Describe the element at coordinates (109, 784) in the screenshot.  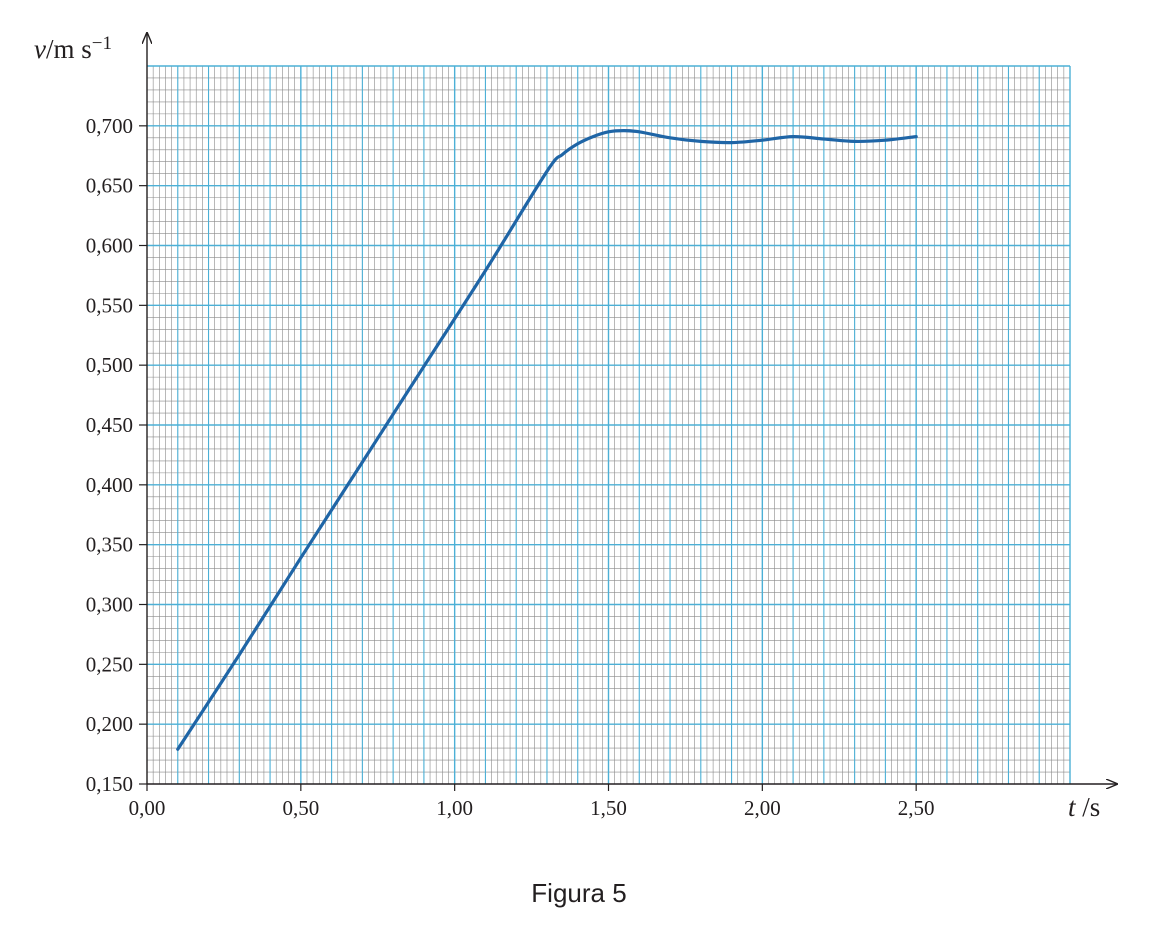
I see `y-tick-label: 0,150` at that location.